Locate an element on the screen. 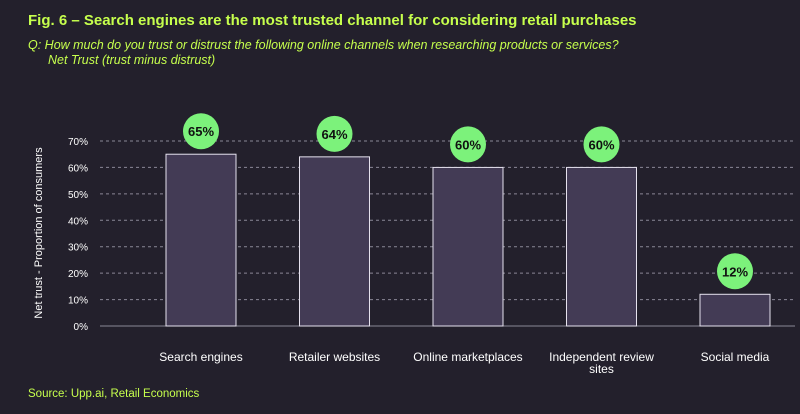 This screenshot has height=414, width=800. y-tick-label: 0% is located at coordinates (81, 327).